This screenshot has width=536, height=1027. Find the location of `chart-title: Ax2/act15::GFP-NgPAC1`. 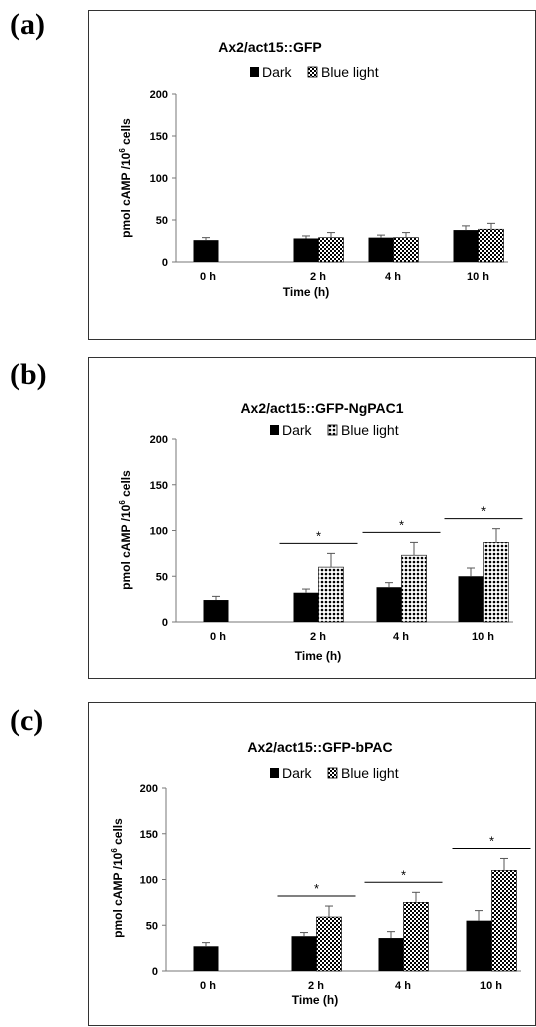

chart-title: Ax2/act15::GFP-NgPAC1 is located at coordinates (321, 408).